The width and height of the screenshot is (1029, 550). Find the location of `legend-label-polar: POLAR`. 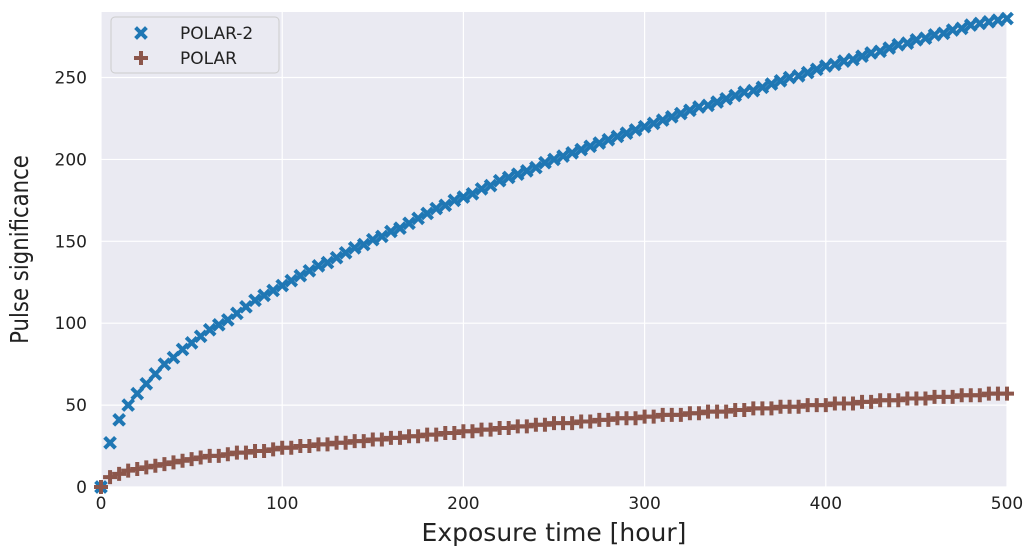

legend-label-polar: POLAR is located at coordinates (208, 59).